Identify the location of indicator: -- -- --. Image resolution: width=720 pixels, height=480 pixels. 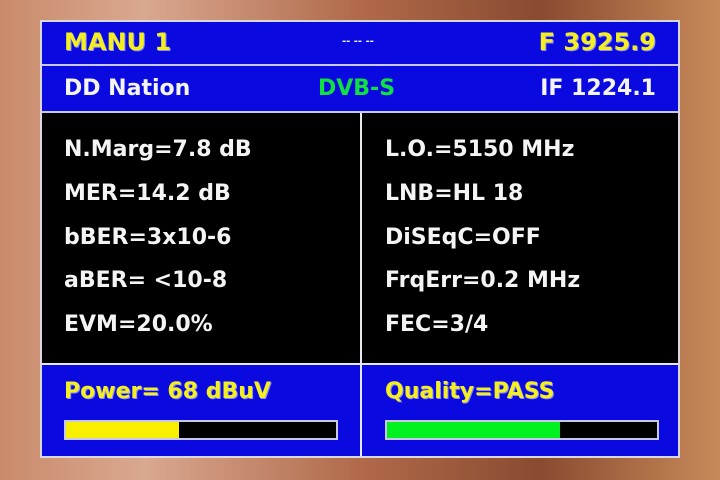
(358, 41).